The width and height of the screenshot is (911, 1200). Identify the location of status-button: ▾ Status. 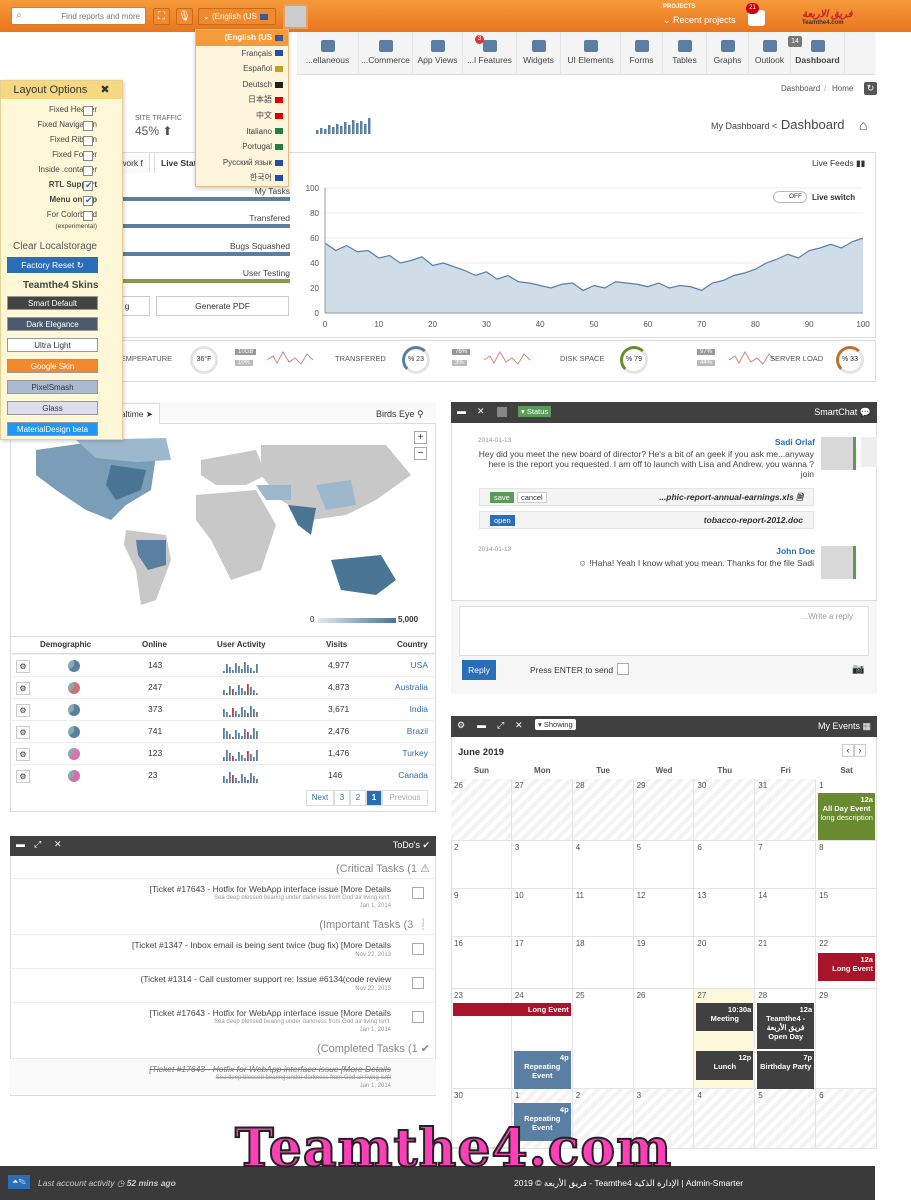
(535, 411).